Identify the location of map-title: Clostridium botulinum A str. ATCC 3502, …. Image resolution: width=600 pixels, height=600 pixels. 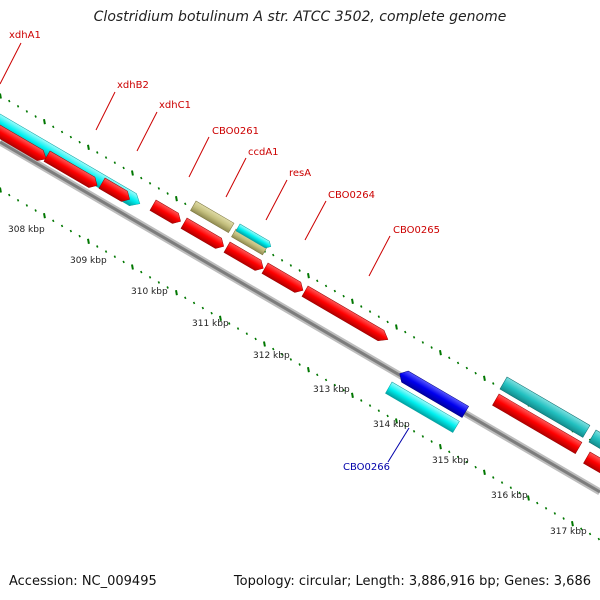
(300, 17).